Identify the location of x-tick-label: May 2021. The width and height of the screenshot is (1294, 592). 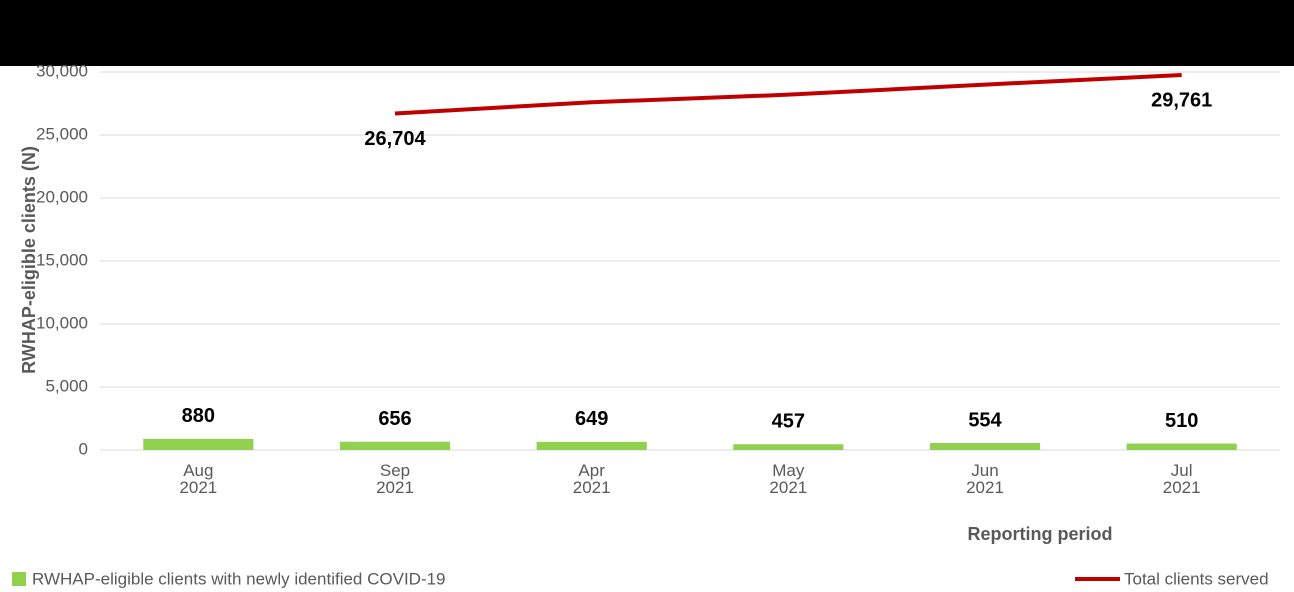
(788, 479).